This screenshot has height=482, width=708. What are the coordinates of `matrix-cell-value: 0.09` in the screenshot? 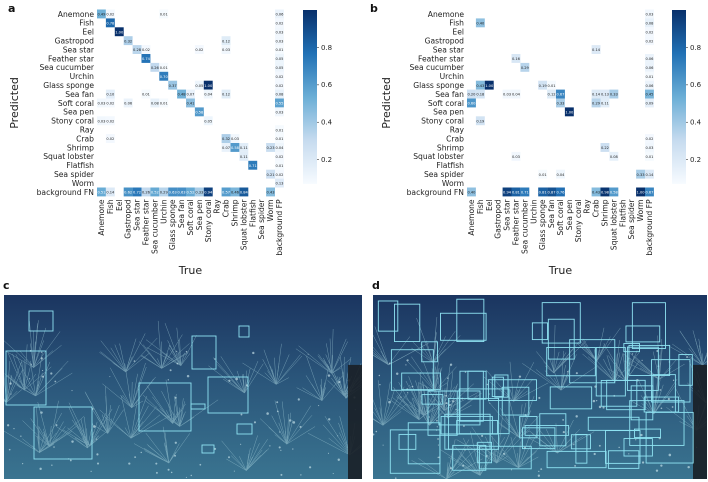 It's located at (649, 104).